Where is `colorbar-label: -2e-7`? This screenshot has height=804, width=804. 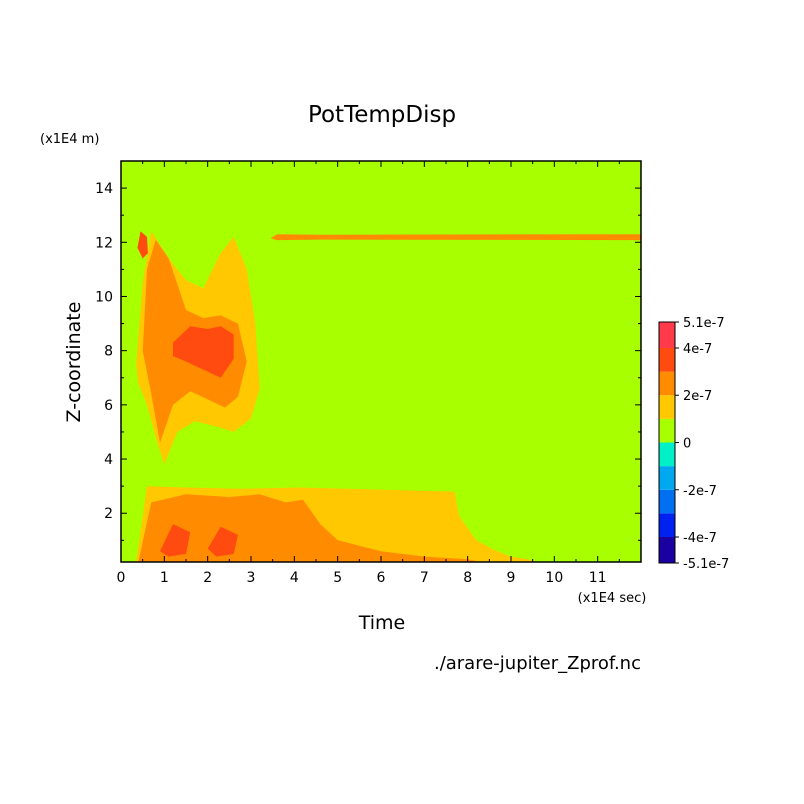 colorbar-label: -2e-7 is located at coordinates (700, 491).